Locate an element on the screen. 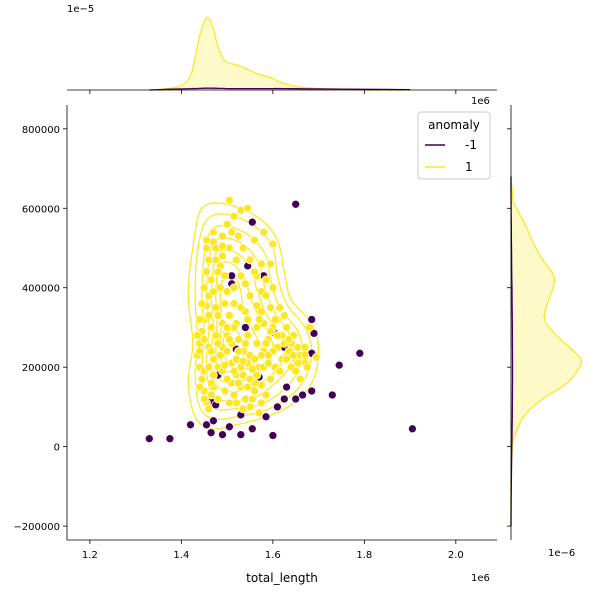  top-marginal-density is located at coordinates (280, 53).